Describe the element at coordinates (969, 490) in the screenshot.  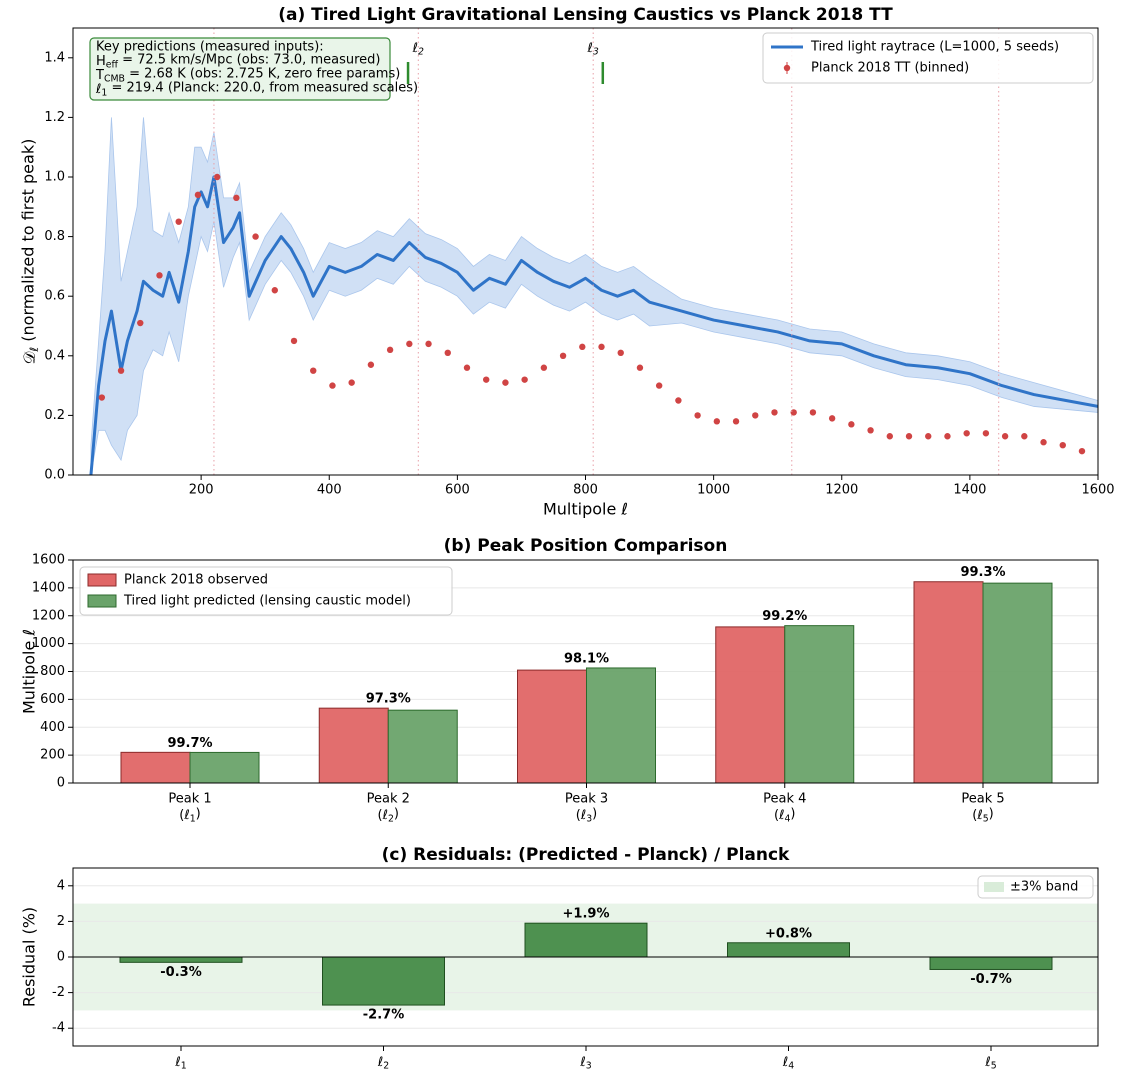
I see `x-tick-label: 1400` at that location.